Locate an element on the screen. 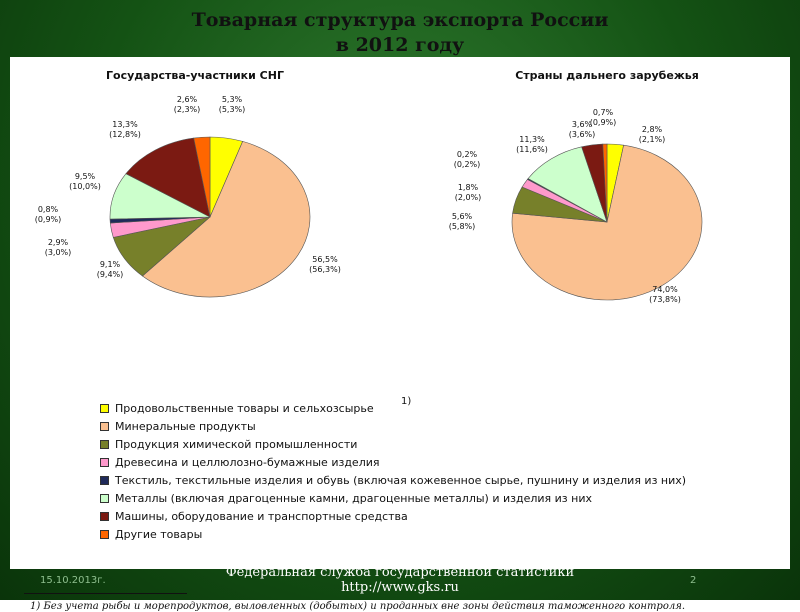 The width and height of the screenshot is (800, 612). data-label-textile: 0,8% is located at coordinates (48, 209).